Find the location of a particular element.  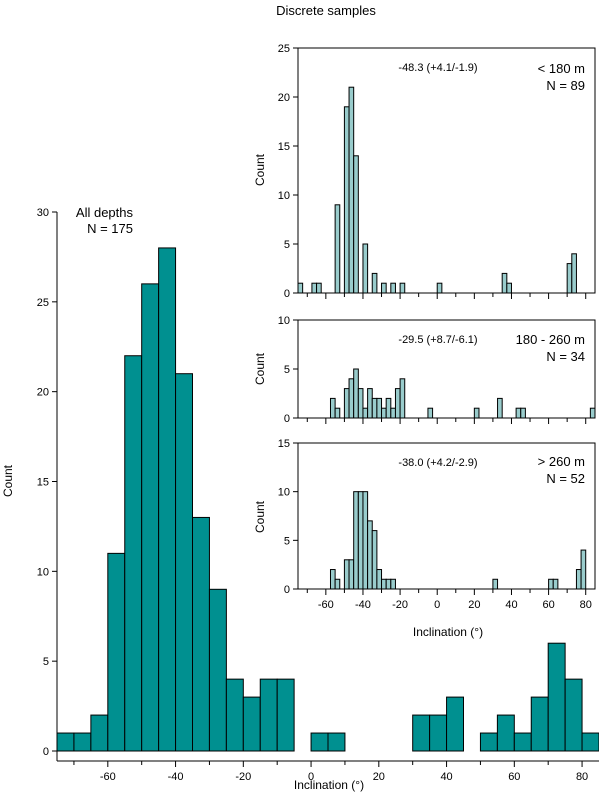

main-y-tick-label: 0 is located at coordinates (46, 752).